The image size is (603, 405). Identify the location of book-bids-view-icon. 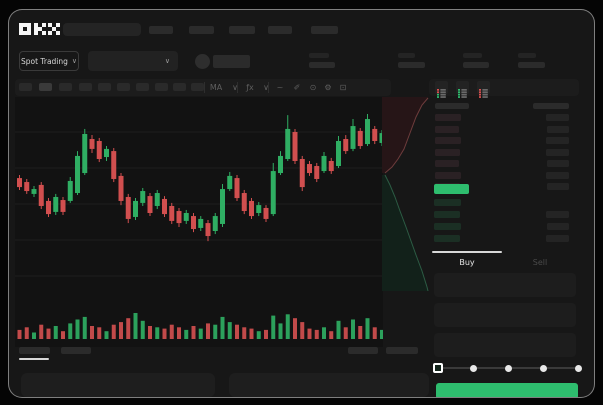
(462, 89).